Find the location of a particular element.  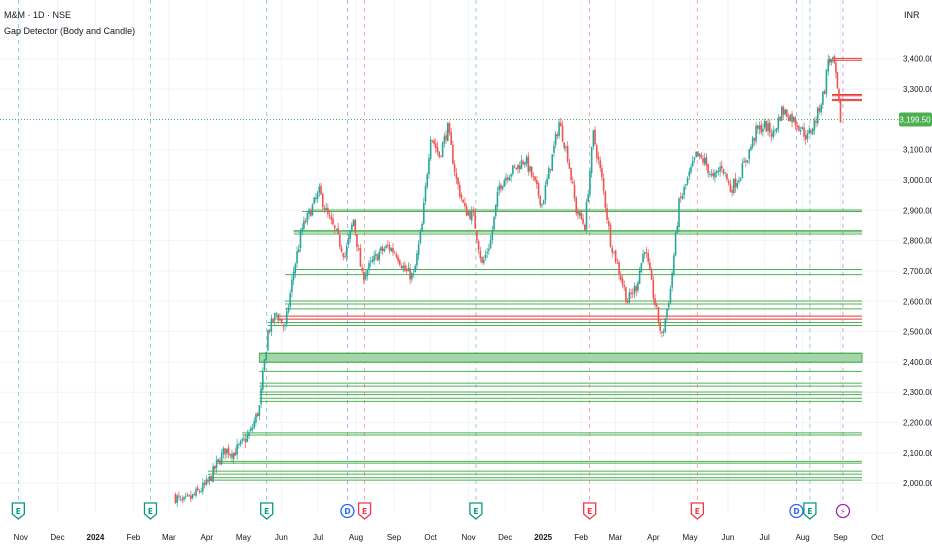

y-tick-label: 2,600.00 is located at coordinates (917, 301).